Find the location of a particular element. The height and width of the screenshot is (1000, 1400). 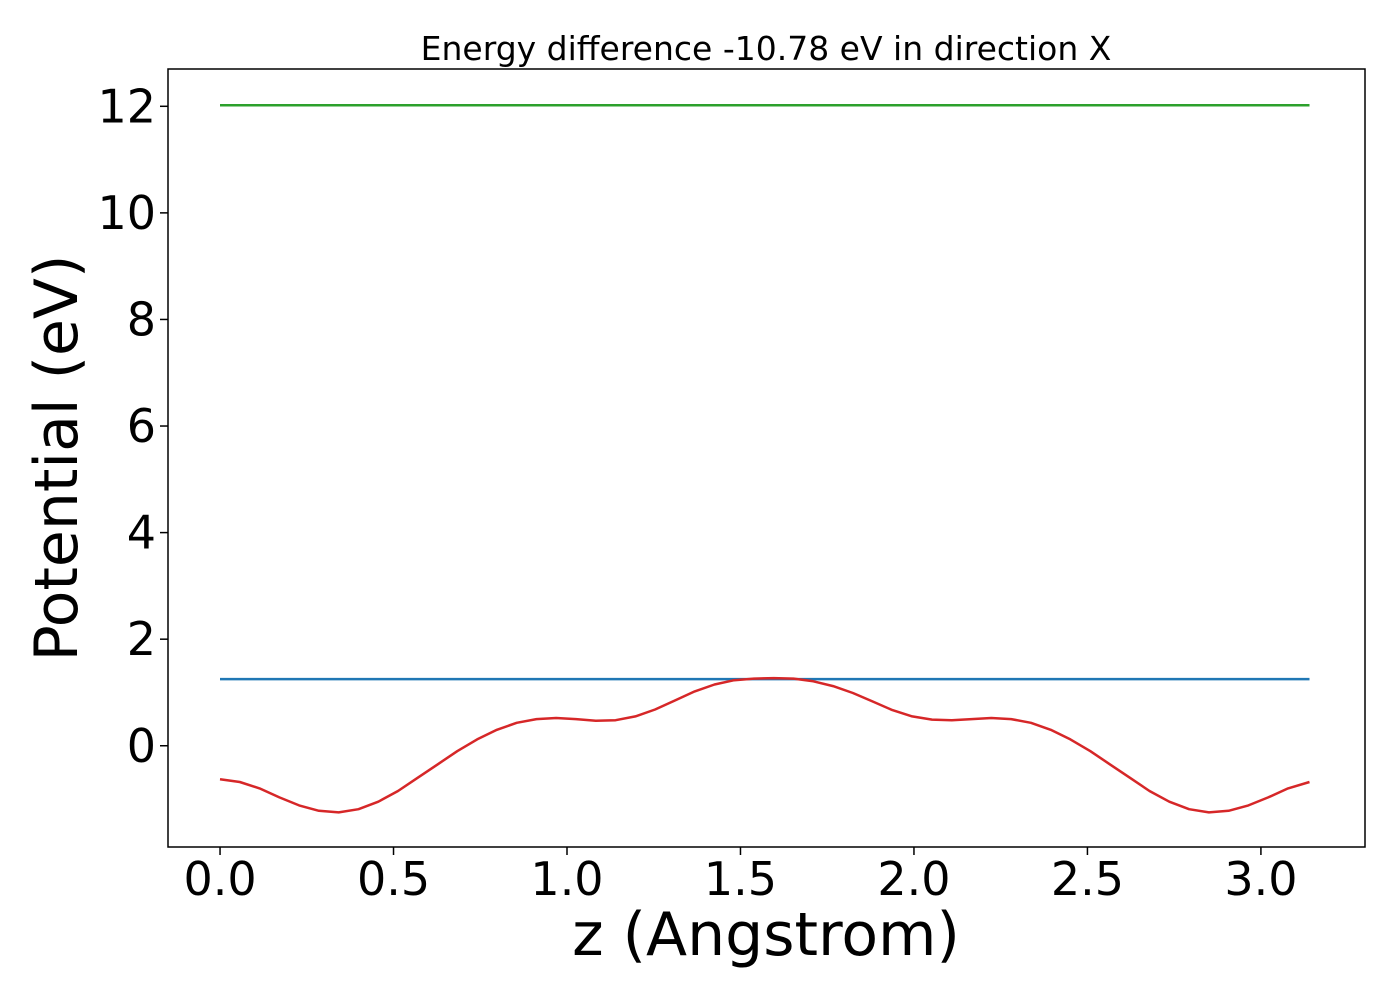

y-tick-label: 10 is located at coordinates (126, 213).